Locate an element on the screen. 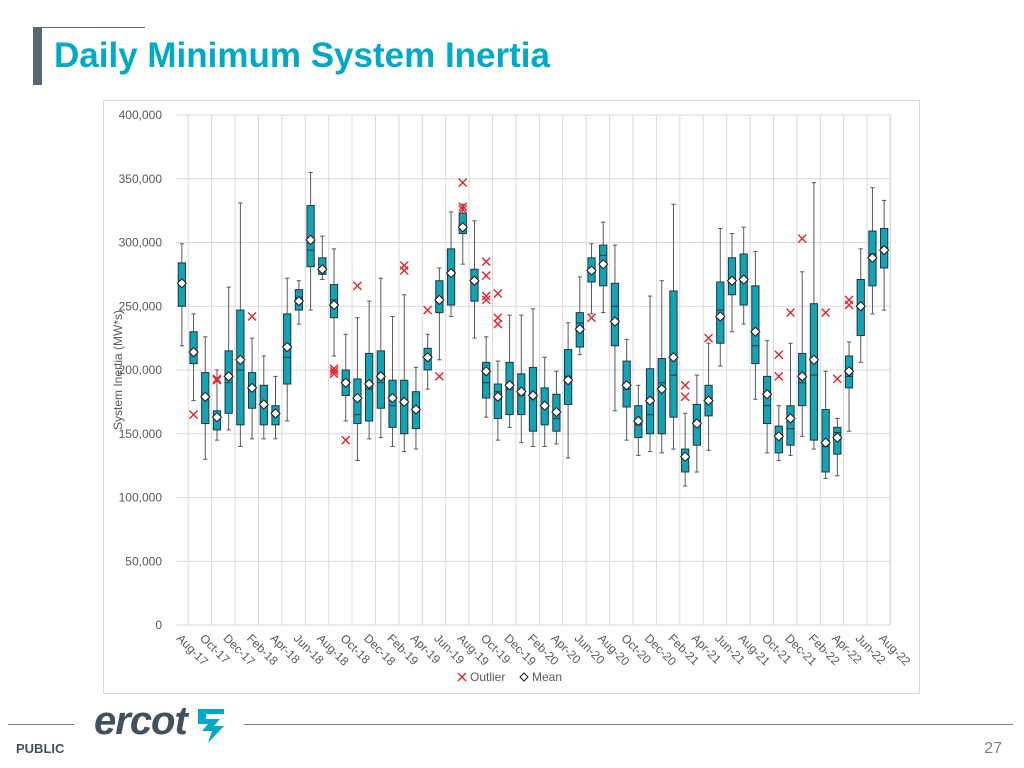  y-tick-label: 200,000 is located at coordinates (141, 370).